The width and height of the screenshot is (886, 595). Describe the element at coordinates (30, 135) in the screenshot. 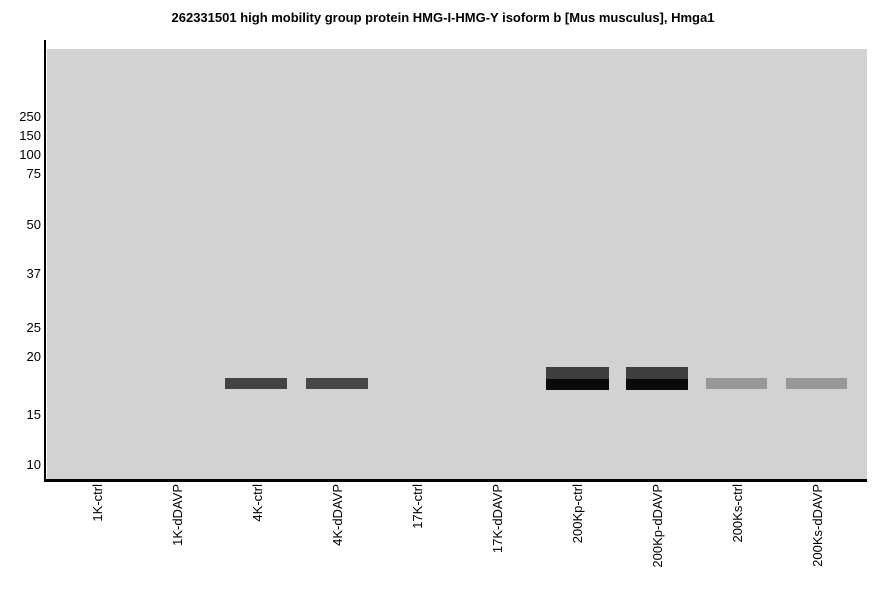

I see `y-tick-label-150: 150` at that location.